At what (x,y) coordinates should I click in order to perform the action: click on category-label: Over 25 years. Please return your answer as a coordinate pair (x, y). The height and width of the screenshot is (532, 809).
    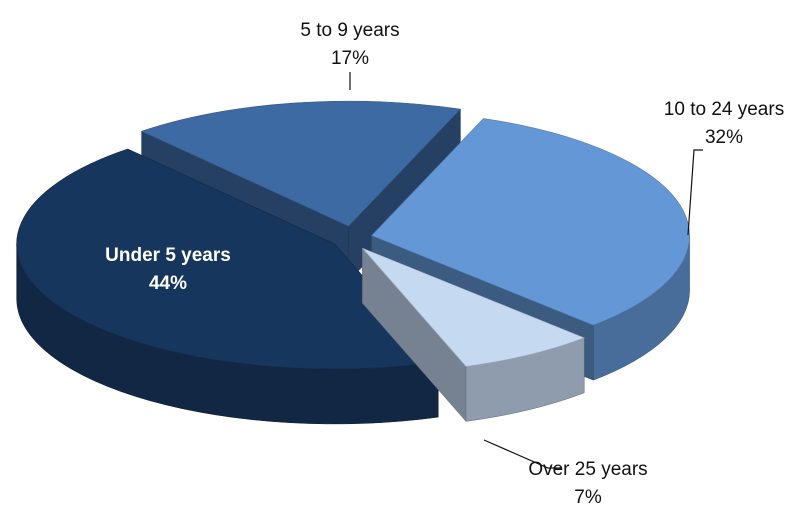
    Looking at the image, I should click on (587, 469).